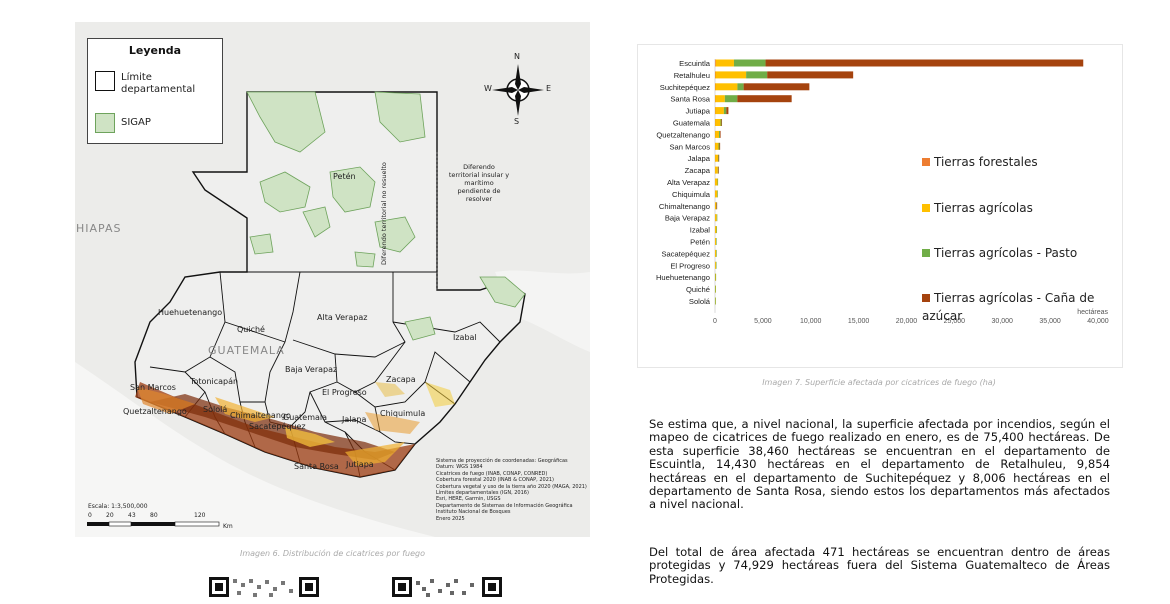 The height and width of the screenshot is (604, 1170). What do you see at coordinates (700, 242) in the screenshot?
I see `category-label: Petén` at bounding box center [700, 242].